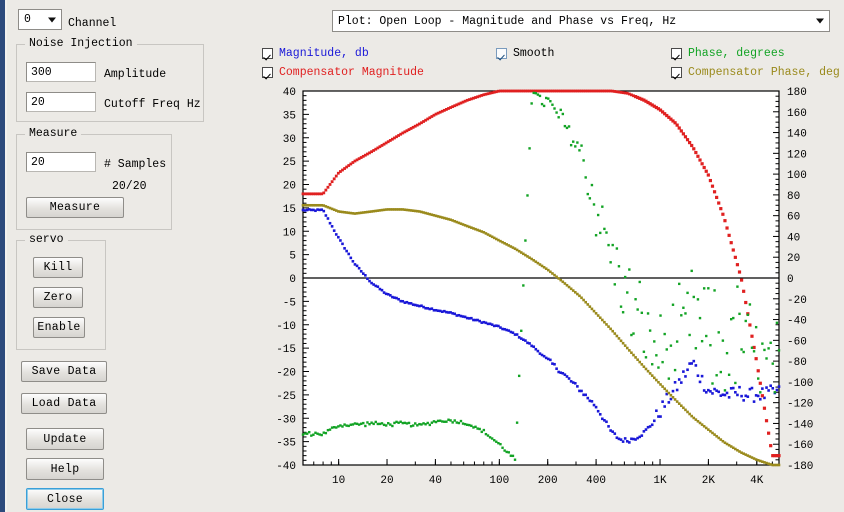  Describe the element at coordinates (286, 397) in the screenshot. I see `svg-text: -25` at that location.